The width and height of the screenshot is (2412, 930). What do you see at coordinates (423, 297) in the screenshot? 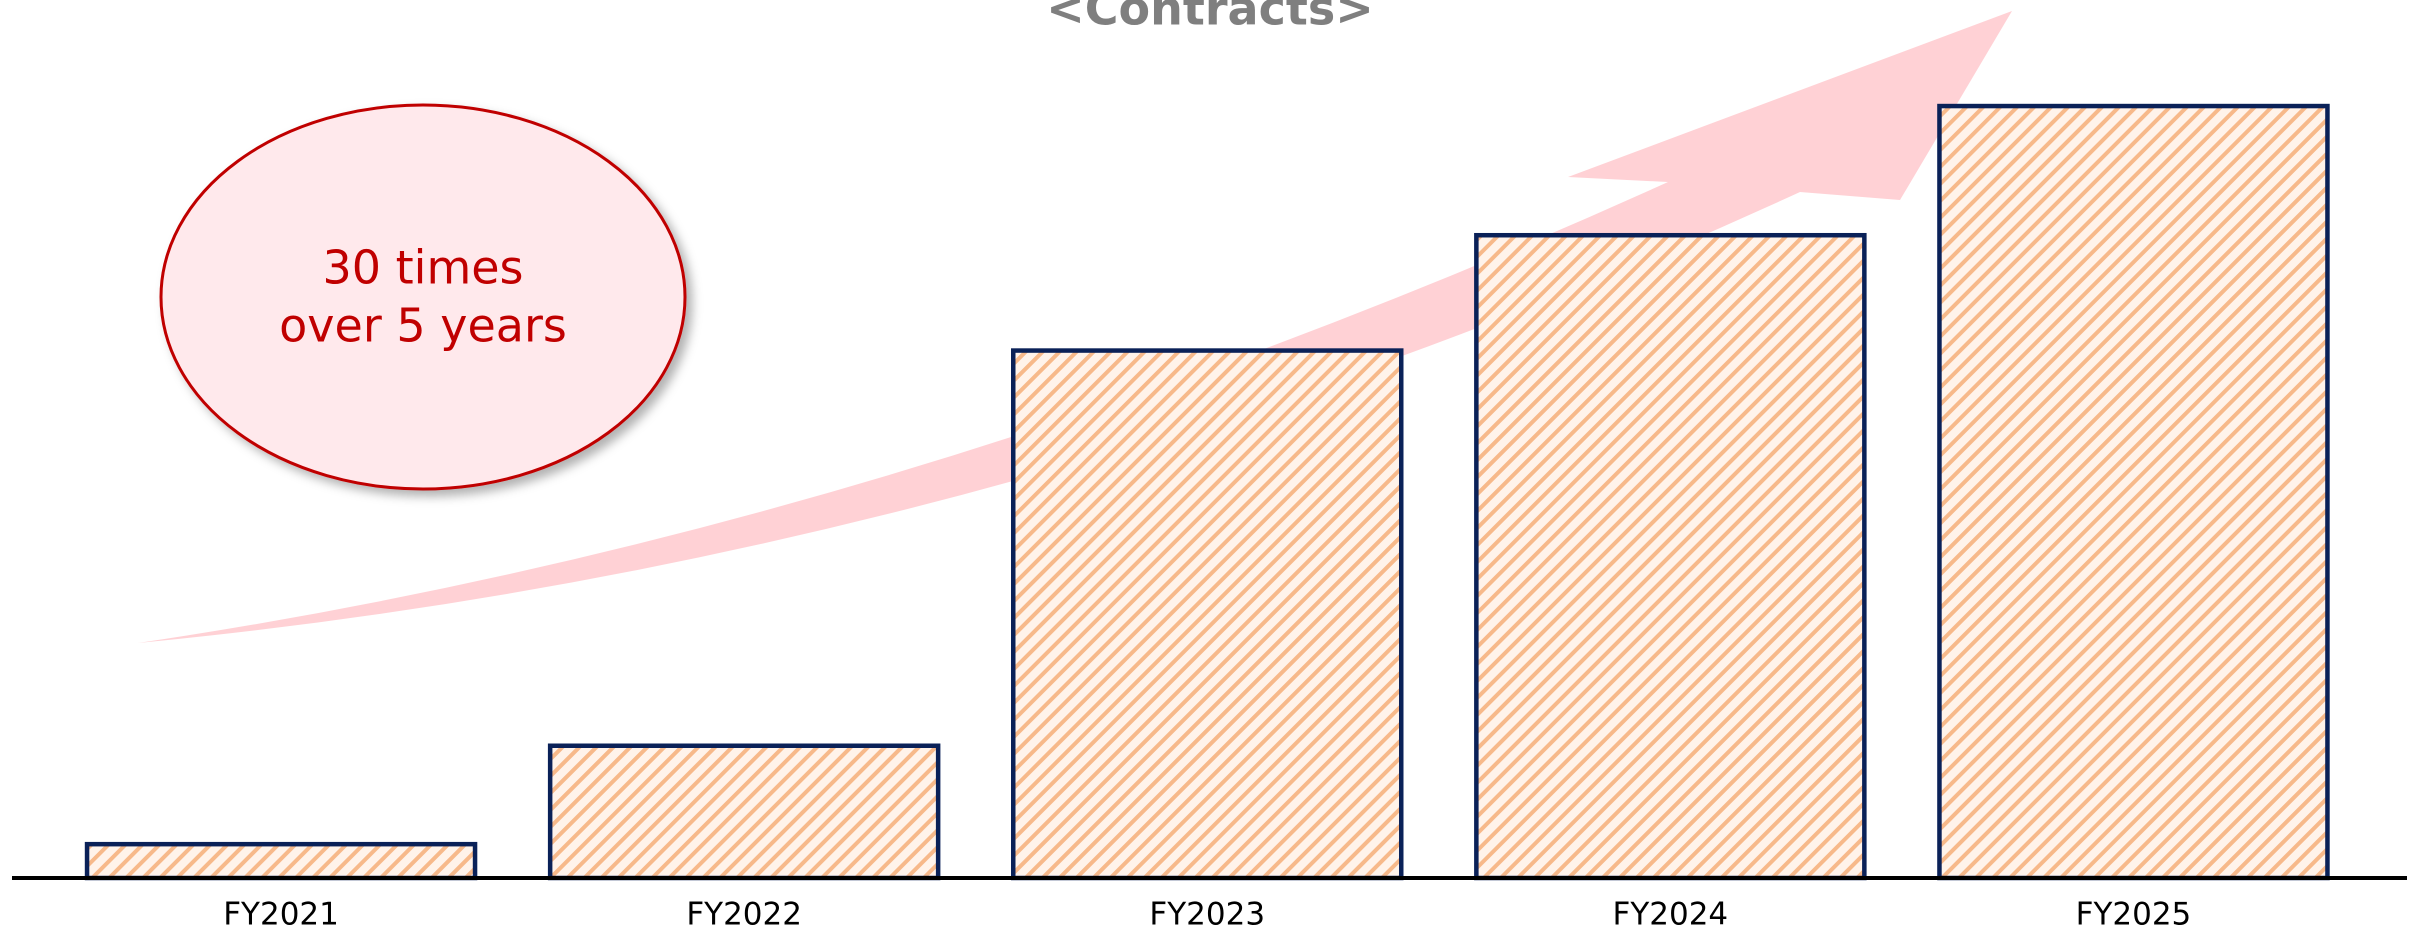
I see `callout-bubble` at bounding box center [423, 297].